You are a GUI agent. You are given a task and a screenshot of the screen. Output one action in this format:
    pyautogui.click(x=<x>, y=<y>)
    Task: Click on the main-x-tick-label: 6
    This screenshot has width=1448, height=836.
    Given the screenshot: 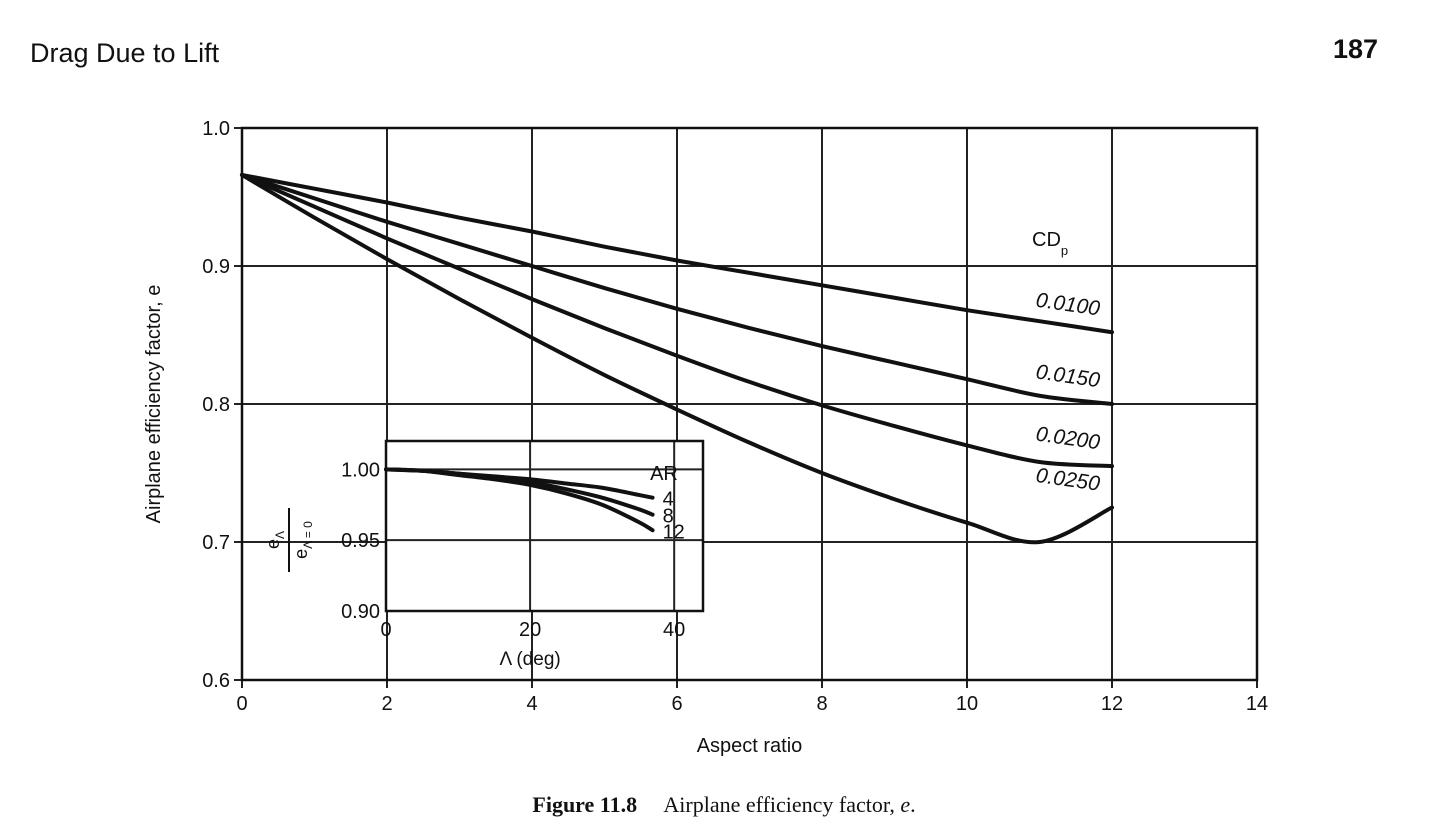 What is the action you would take?
    pyautogui.click(x=676, y=704)
    